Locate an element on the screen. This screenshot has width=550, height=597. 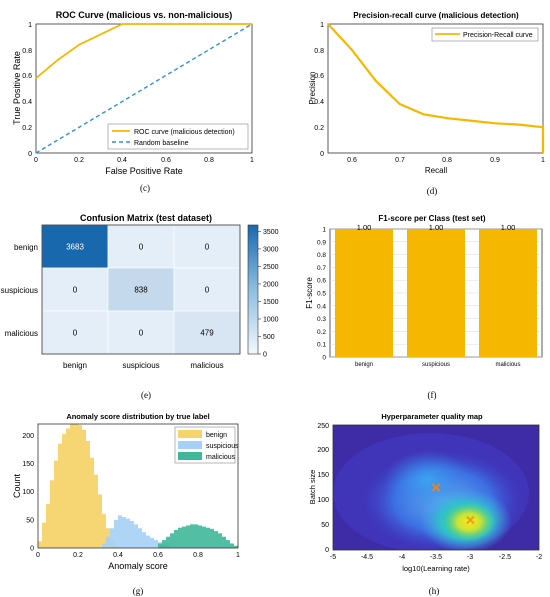
pr-legend: Precision-Recall curve is located at coordinates (485, 34).